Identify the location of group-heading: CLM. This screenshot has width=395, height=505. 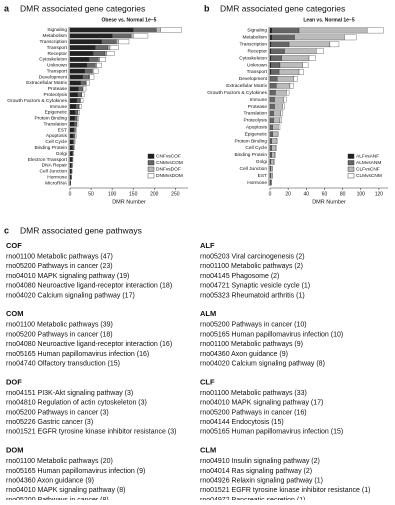
(208, 450).